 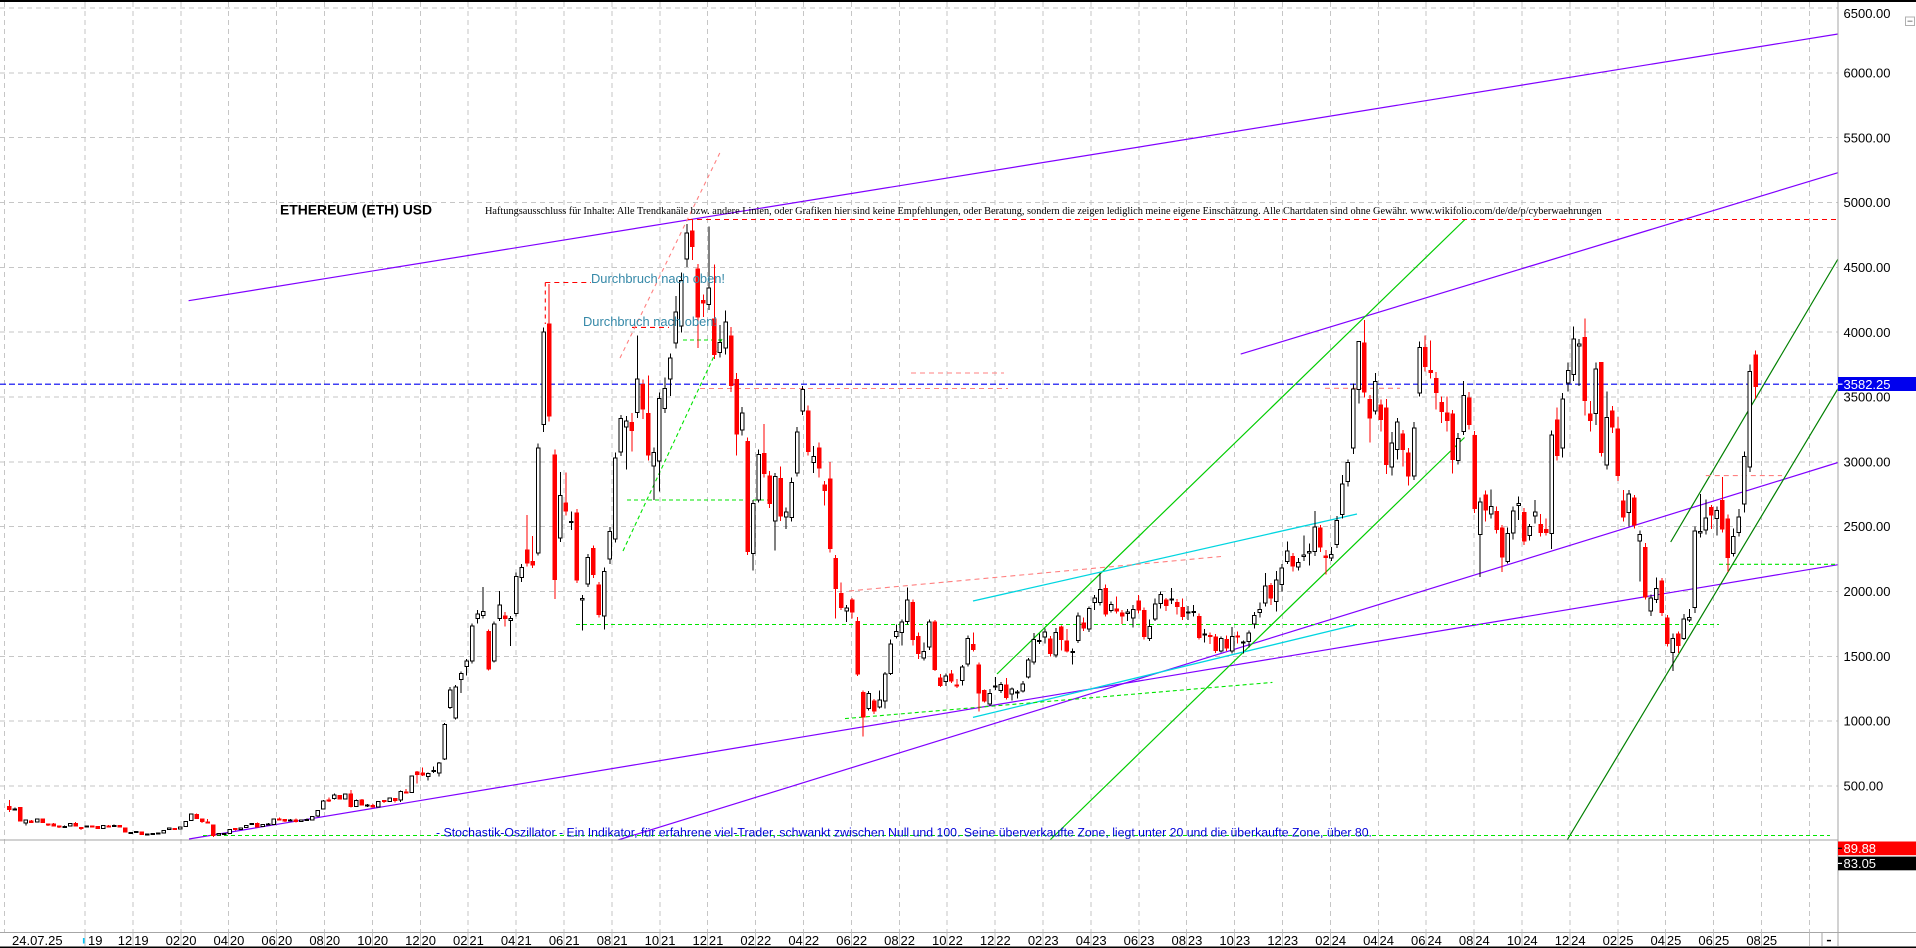 I want to click on svg-text: 6000.00, so click(x=1867, y=72).